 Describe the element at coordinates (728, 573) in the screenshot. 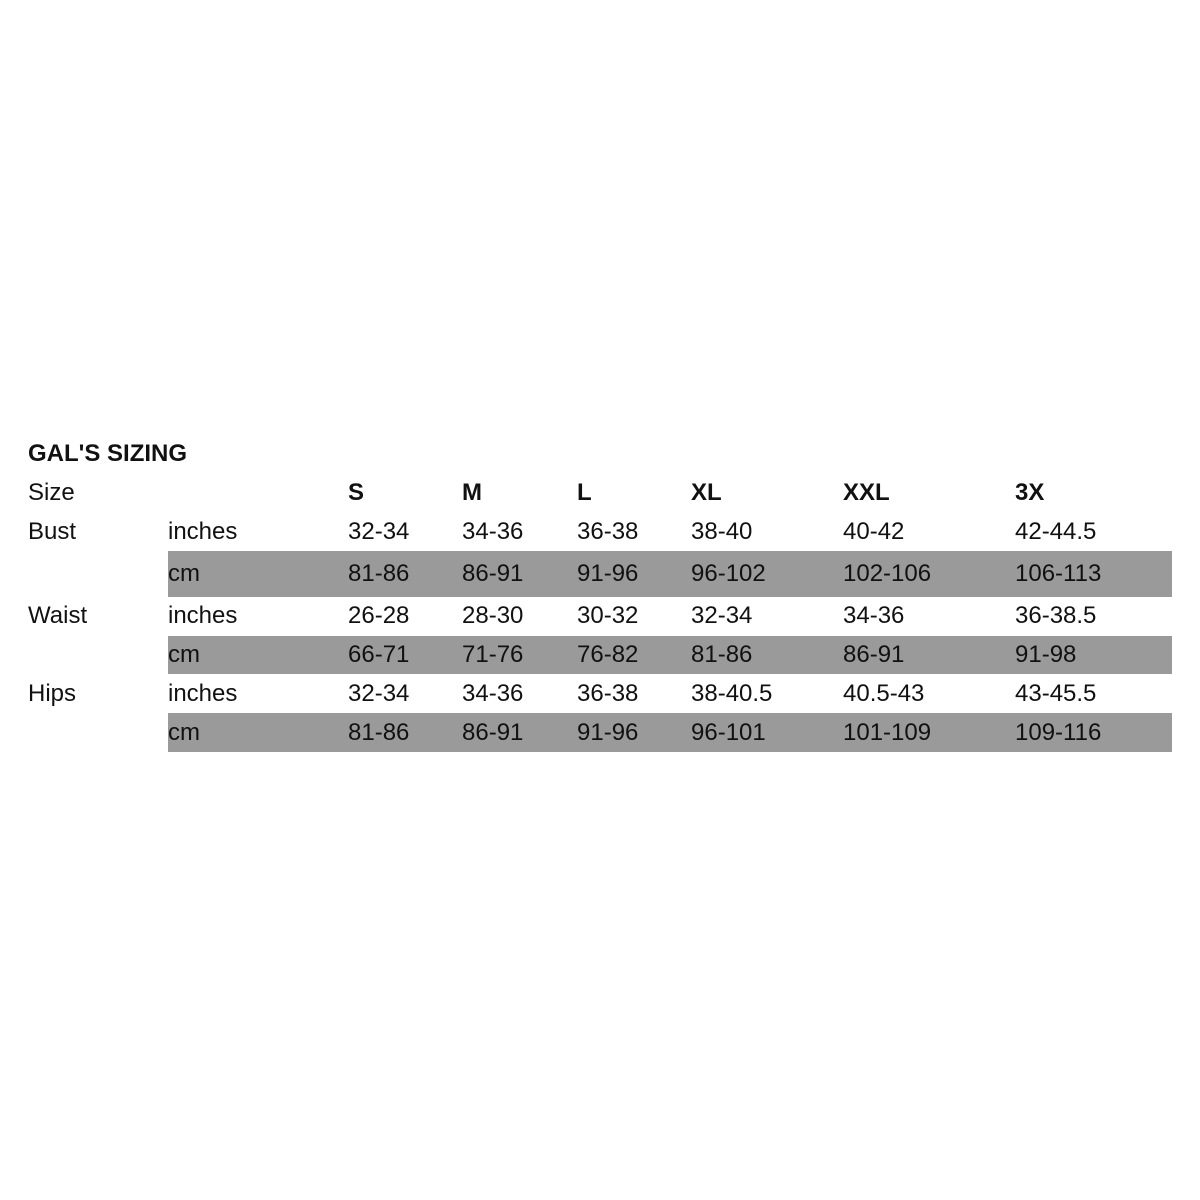

I see `size-value: 96-102` at that location.